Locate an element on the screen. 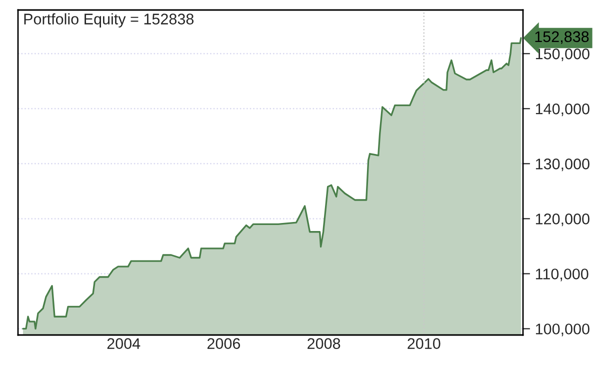 This screenshot has height=366, width=611. y-tick-label: 150,000 is located at coordinates (563, 55).